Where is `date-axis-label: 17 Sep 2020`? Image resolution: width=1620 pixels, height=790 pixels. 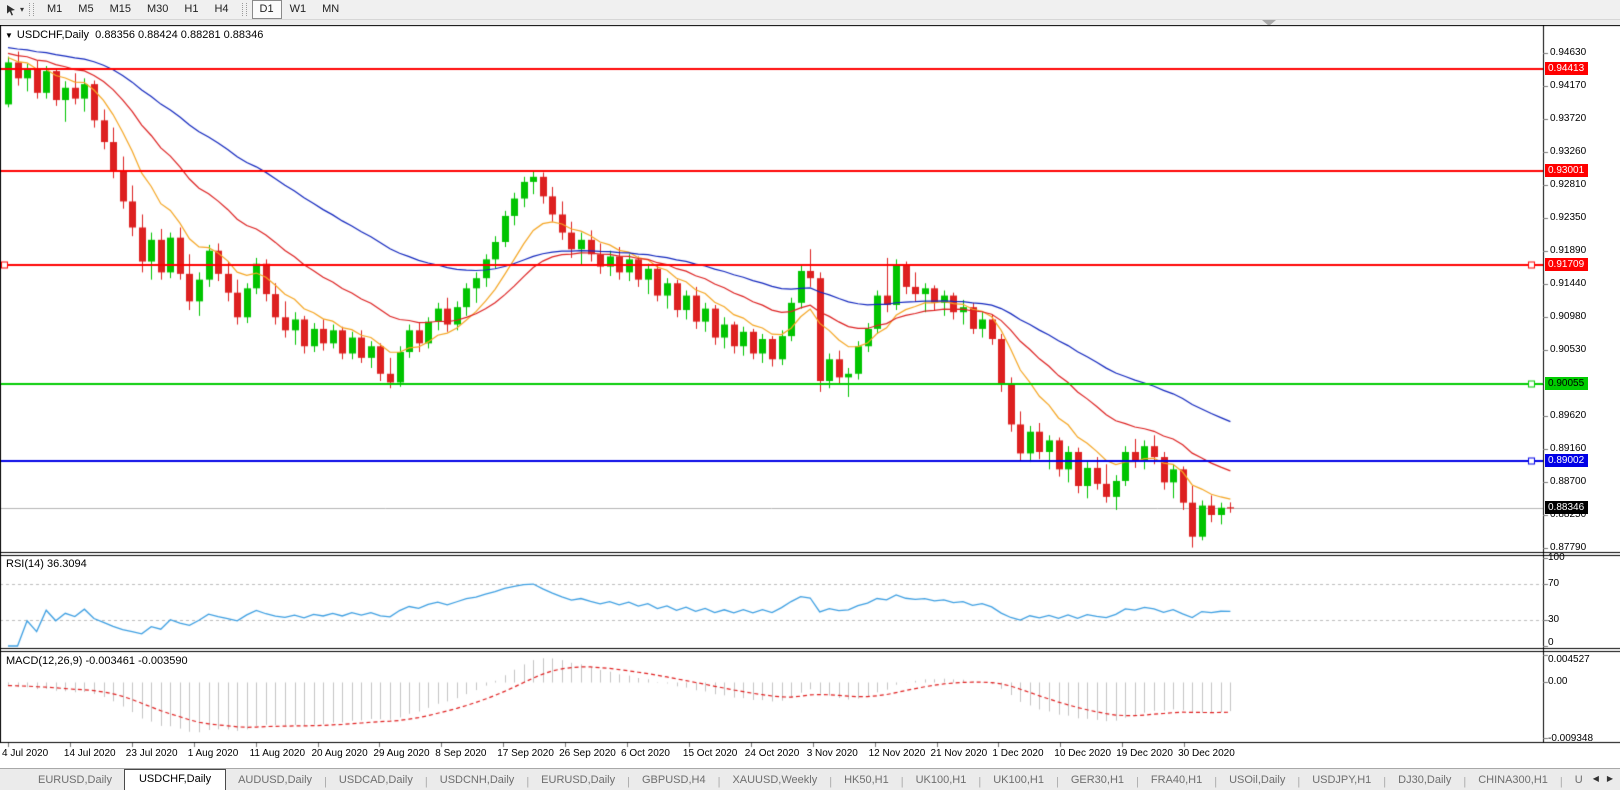
date-axis-label: 17 Sep 2020 is located at coordinates (525, 753).